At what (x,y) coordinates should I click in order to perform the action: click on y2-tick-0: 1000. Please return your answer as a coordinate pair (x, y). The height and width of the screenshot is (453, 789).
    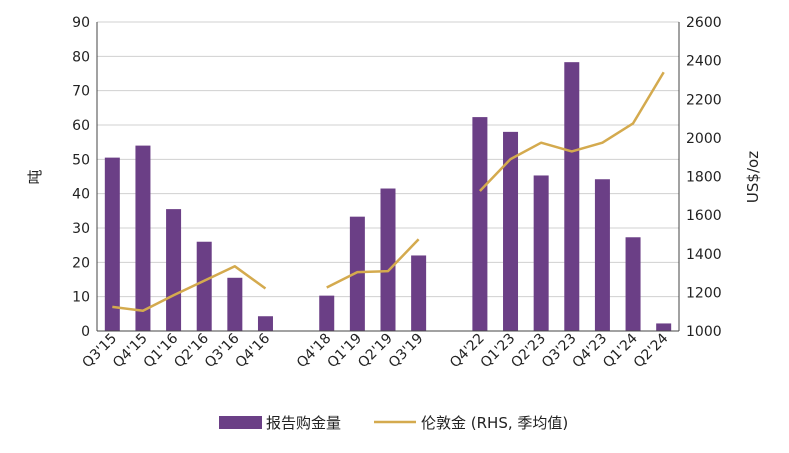
    Looking at the image, I should click on (704, 332).